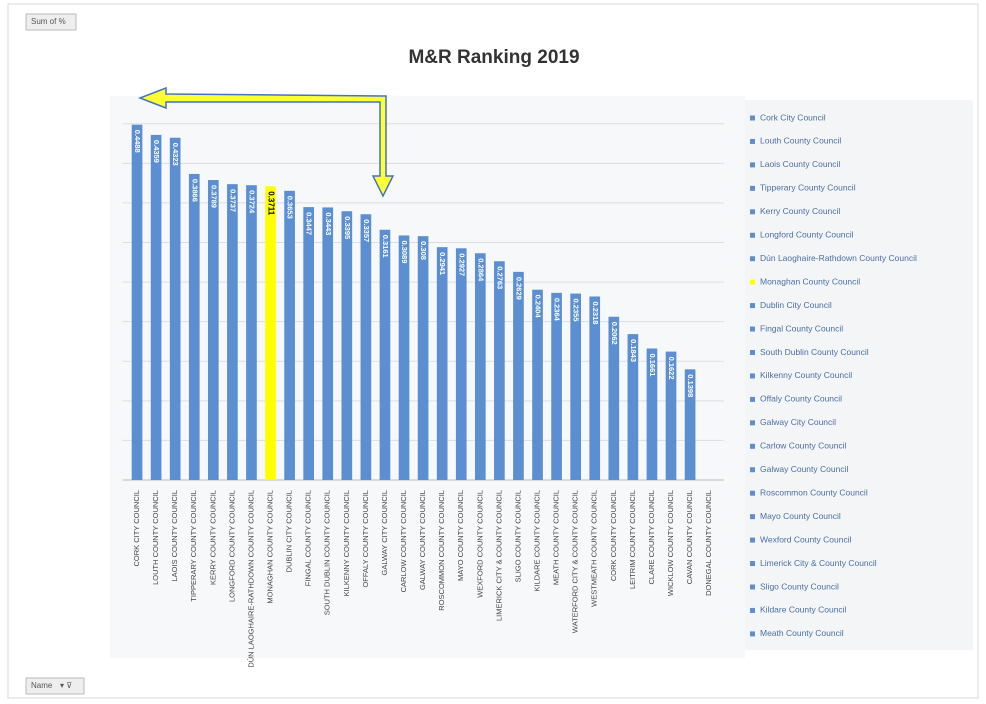 Image resolution: width=986 pixels, height=704 pixels. I want to click on legend-label: Fingal County Council, so click(801, 328).